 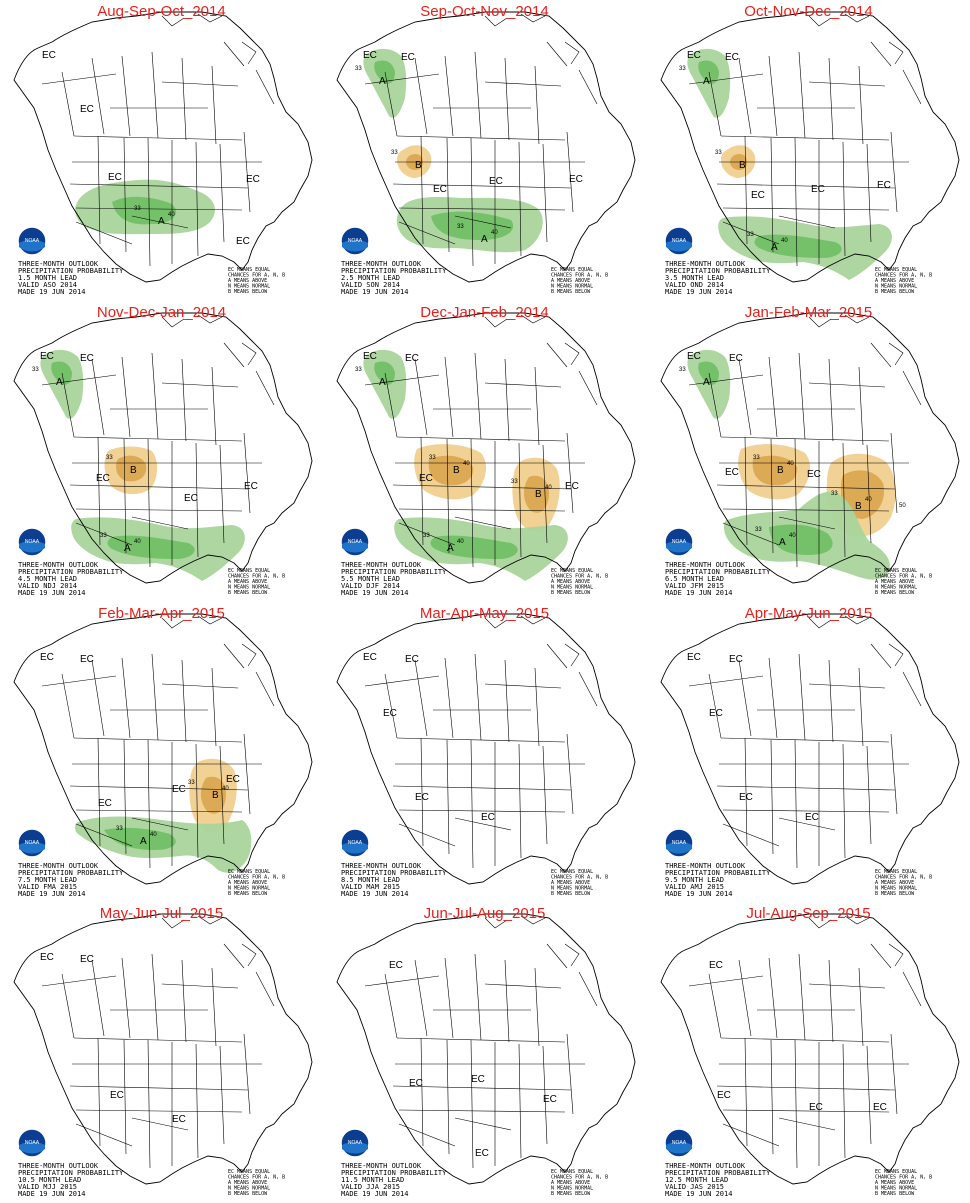 What do you see at coordinates (902, 506) in the screenshot?
I see `contour-label: 50` at bounding box center [902, 506].